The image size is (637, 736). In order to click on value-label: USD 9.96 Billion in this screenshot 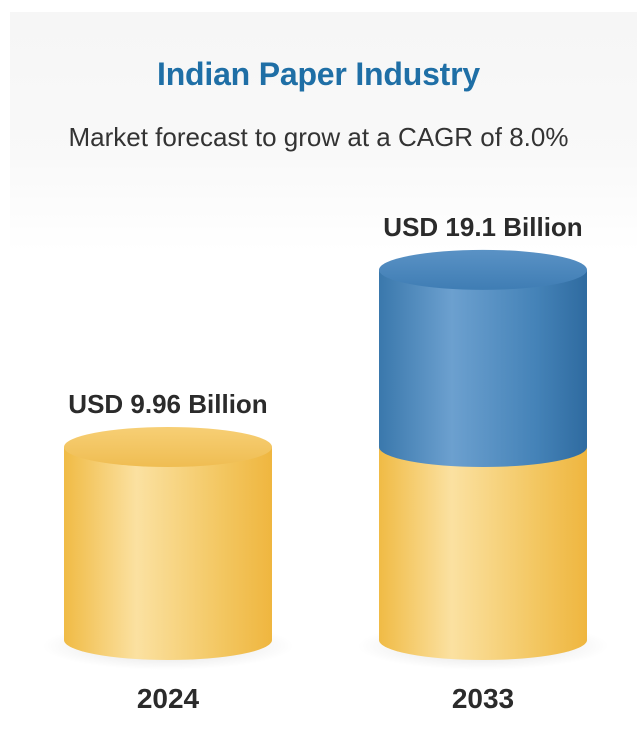, I will do `click(167, 404)`.